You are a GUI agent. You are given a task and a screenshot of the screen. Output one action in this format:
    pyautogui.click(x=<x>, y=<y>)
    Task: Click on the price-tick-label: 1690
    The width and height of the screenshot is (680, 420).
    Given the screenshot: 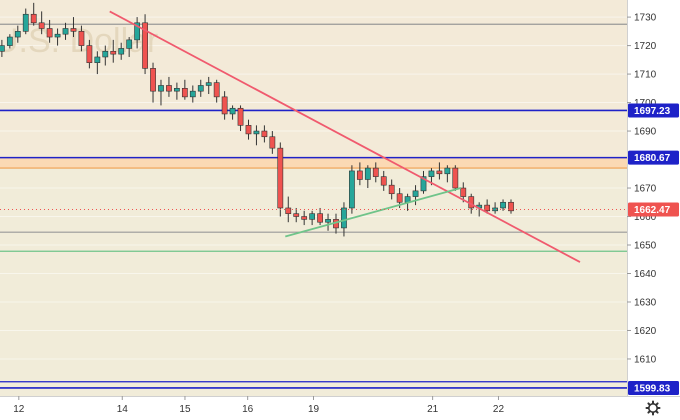 What is the action you would take?
    pyautogui.click(x=645, y=132)
    